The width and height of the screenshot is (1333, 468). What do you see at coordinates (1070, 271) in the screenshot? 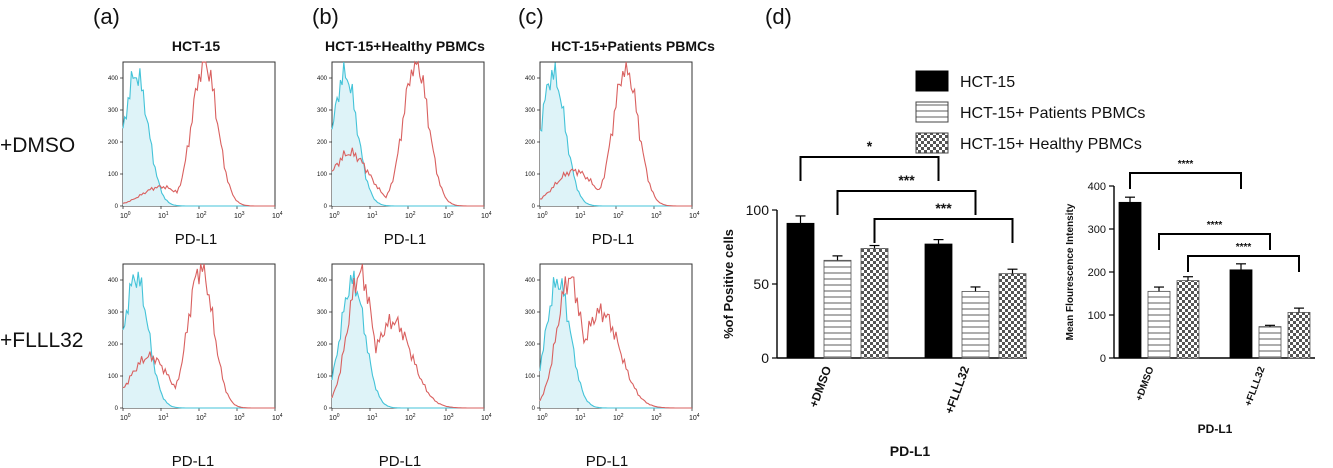
I see `y-axis-label: Mean Flourescence Intensity` at bounding box center [1070, 271].